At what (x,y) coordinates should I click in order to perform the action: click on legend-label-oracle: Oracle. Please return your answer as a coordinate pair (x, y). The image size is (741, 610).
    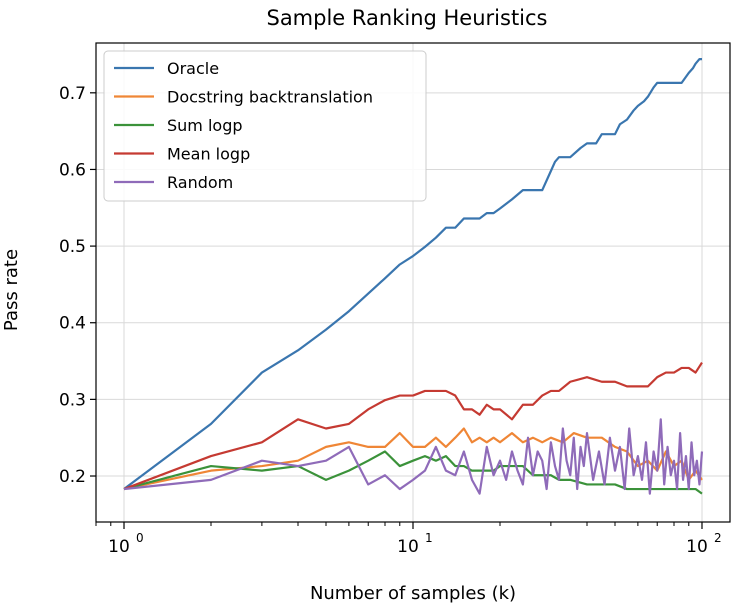
    Looking at the image, I should click on (193, 68).